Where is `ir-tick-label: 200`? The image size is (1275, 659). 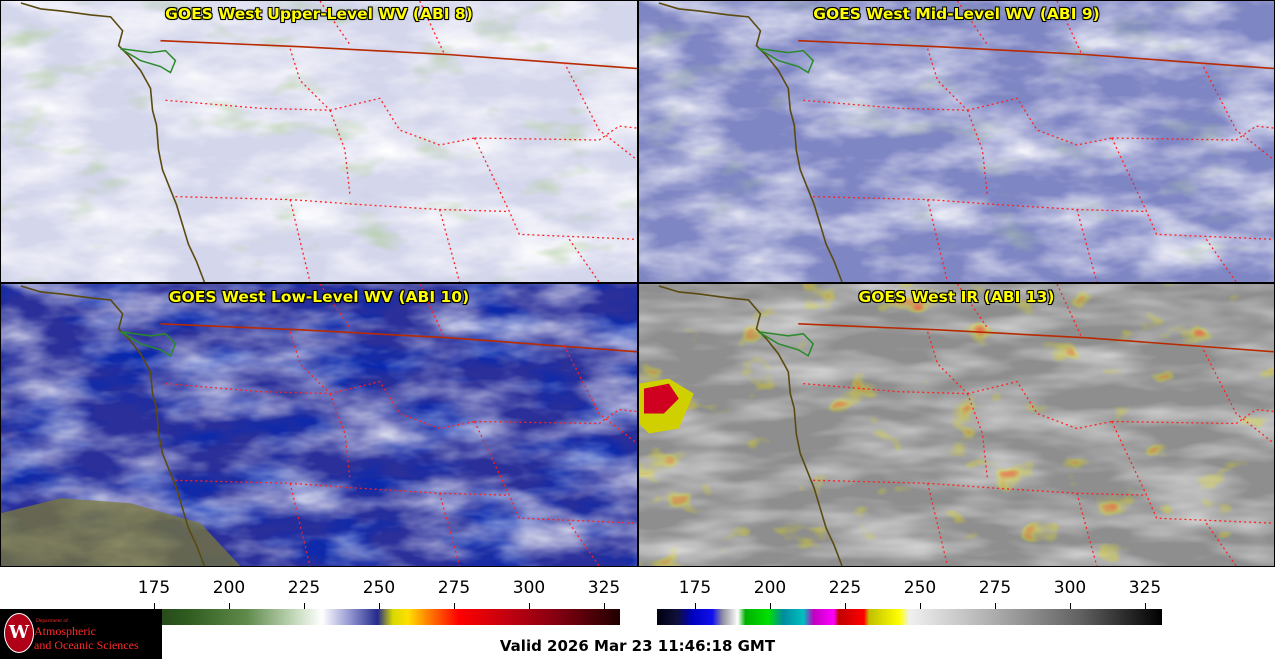 ir-tick-label: 200 is located at coordinates (770, 588).